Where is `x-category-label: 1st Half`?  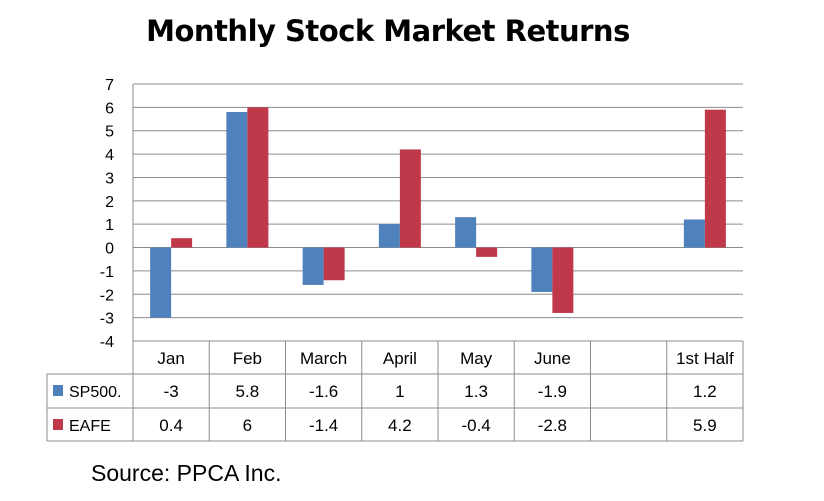 x-category-label: 1st Half is located at coordinates (705, 358).